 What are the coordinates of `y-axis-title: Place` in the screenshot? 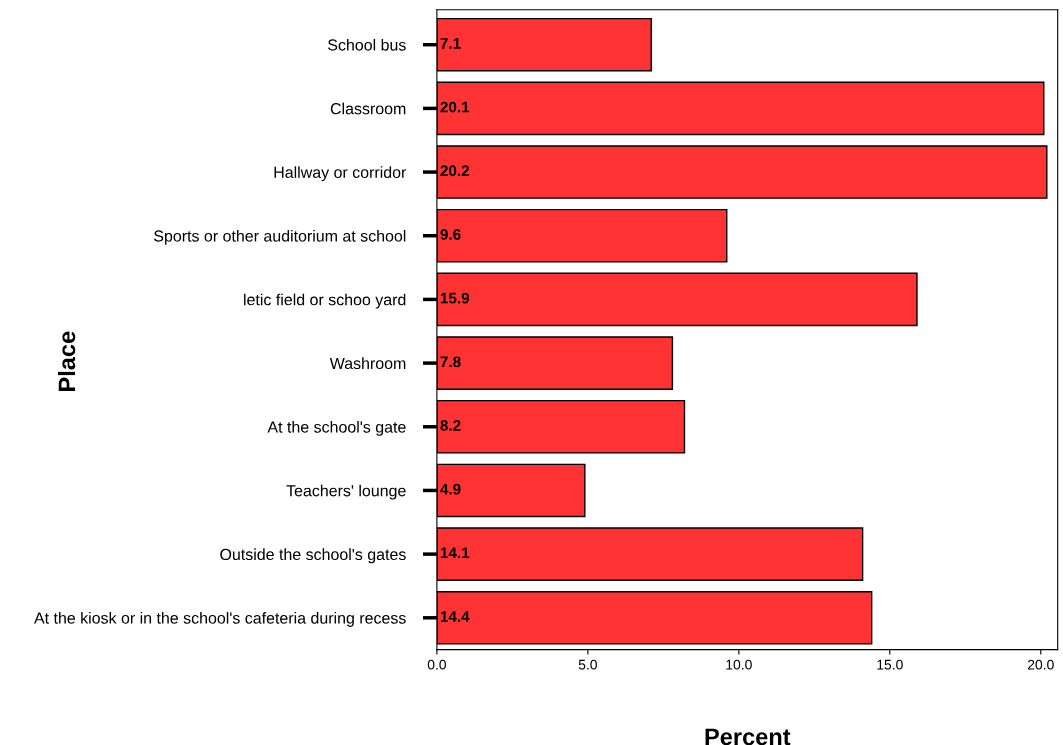 It's located at (66, 361).